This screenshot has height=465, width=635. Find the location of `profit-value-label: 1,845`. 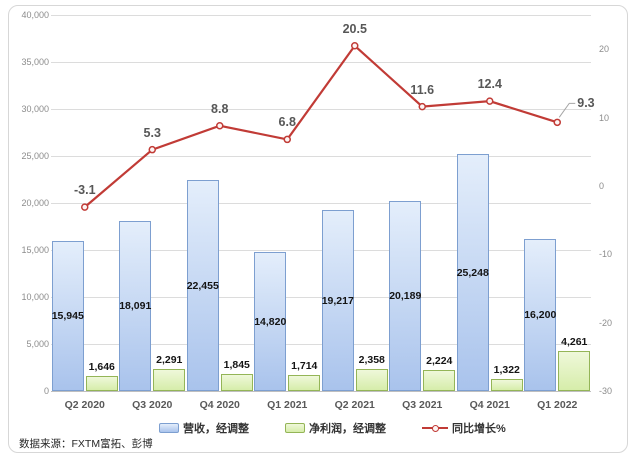

profit-value-label: 1,845 is located at coordinates (236, 365).